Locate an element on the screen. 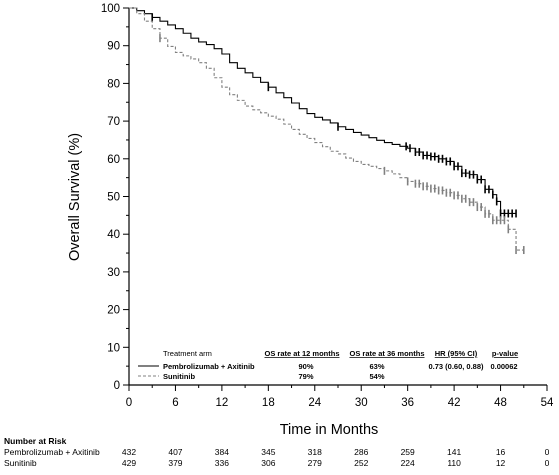 Image resolution: width=559 pixels, height=475 pixels. risk-count: 429 is located at coordinates (129, 463).